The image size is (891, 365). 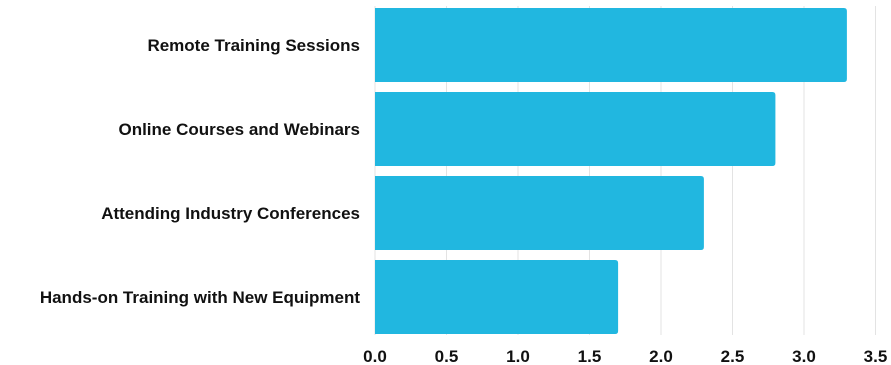 I want to click on x-tick-label: 1.0, so click(x=518, y=356).